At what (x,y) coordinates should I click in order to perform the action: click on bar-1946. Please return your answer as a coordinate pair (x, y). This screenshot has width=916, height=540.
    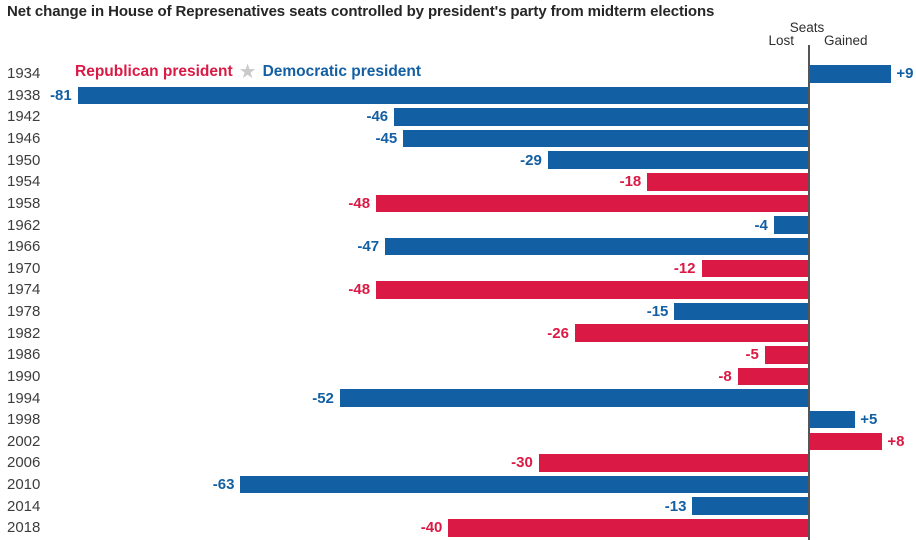
    Looking at the image, I should click on (606, 138).